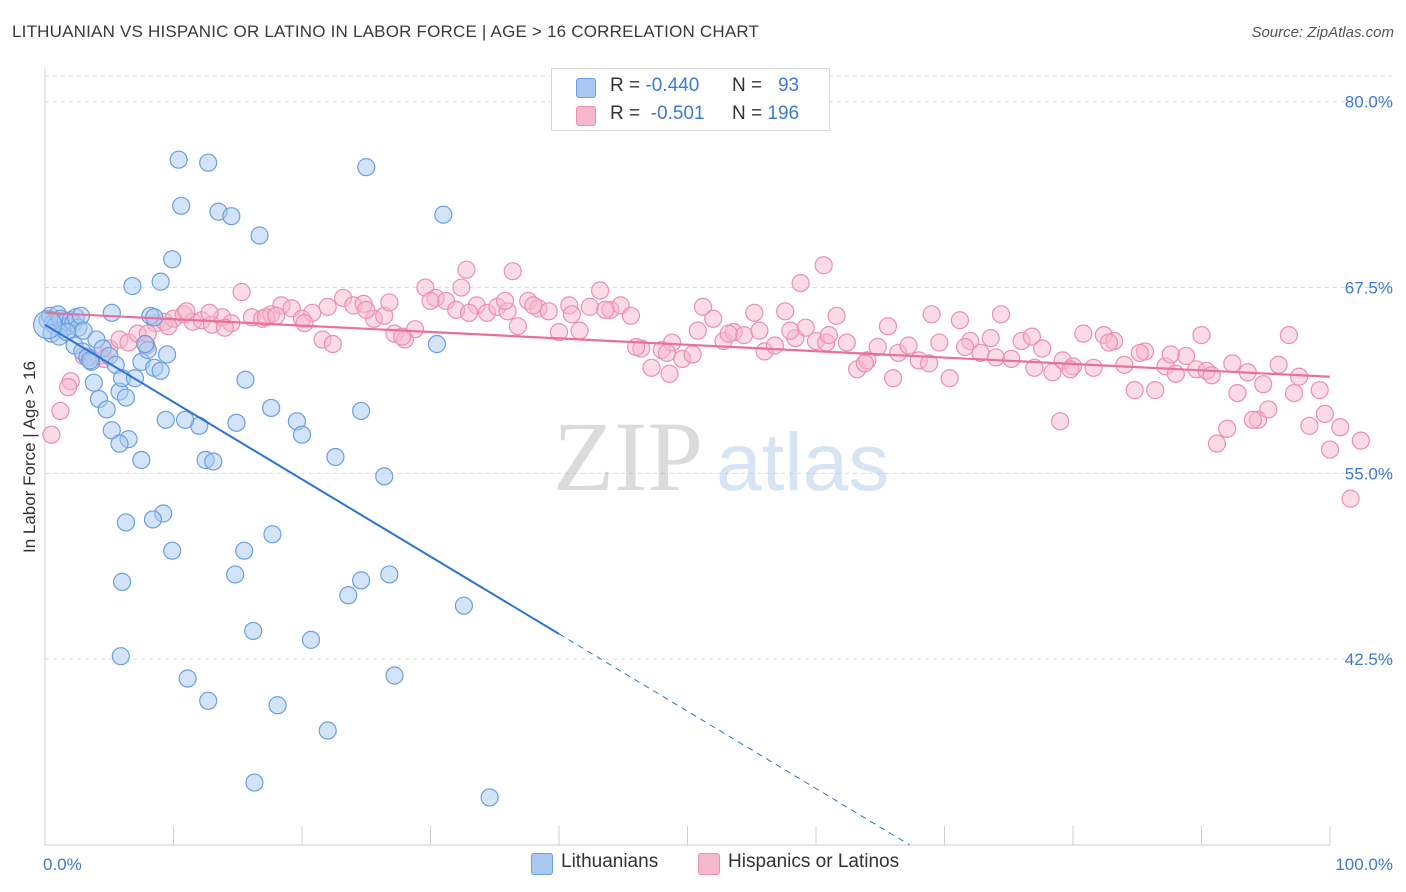 This screenshot has width=1406, height=892. Describe the element at coordinates (814, 861) in the screenshot. I see `legend-label-hispanics: Hispanics or Latinos` at that location.